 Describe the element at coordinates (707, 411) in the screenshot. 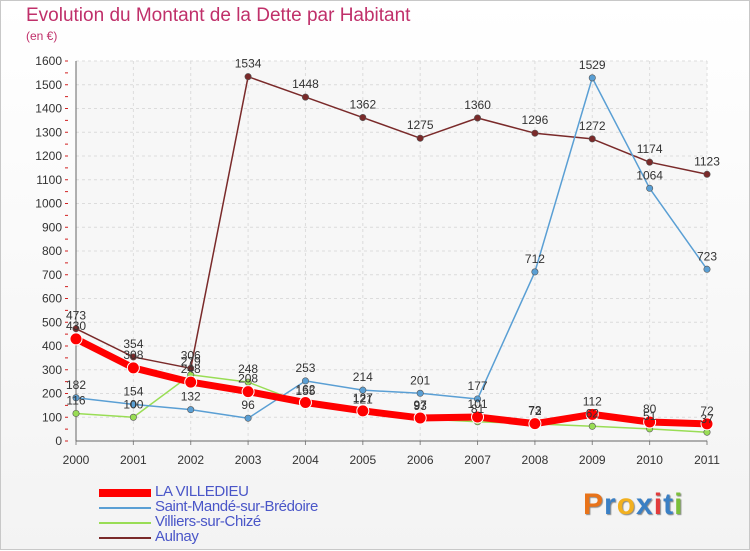

I see `data-label-la-villedieu: 72` at that location.